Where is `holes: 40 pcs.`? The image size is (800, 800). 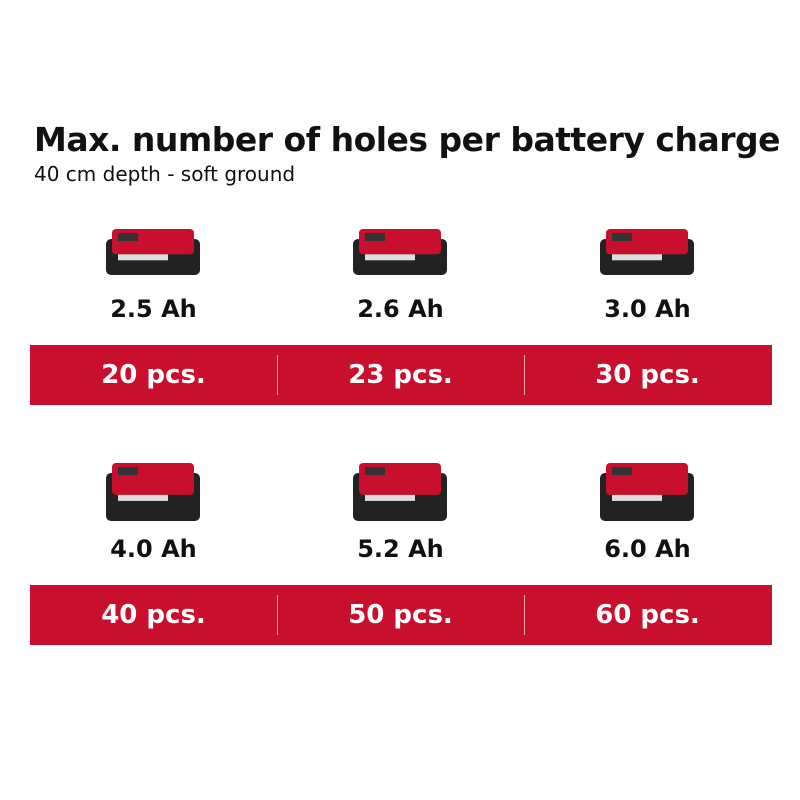 holes: 40 pcs. is located at coordinates (153, 615).